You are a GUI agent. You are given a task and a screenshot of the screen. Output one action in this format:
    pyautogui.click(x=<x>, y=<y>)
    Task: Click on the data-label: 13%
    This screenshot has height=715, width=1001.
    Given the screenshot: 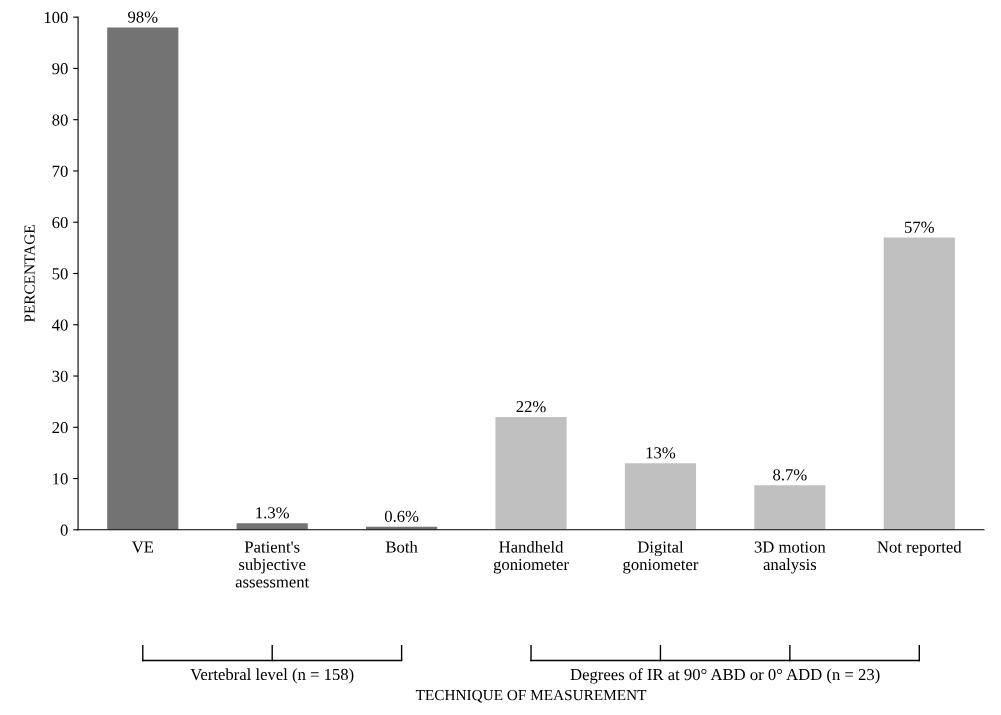 What is the action you would take?
    pyautogui.click(x=661, y=453)
    